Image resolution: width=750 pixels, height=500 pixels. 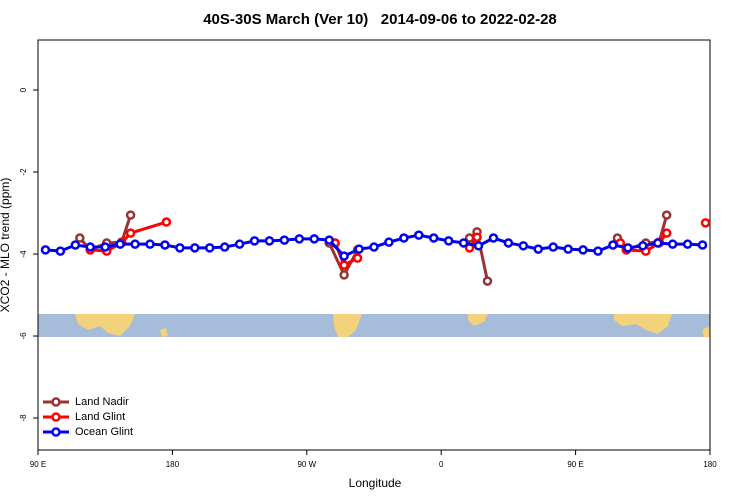 I want to click on legend-label: Land Nadir, so click(x=102, y=402).